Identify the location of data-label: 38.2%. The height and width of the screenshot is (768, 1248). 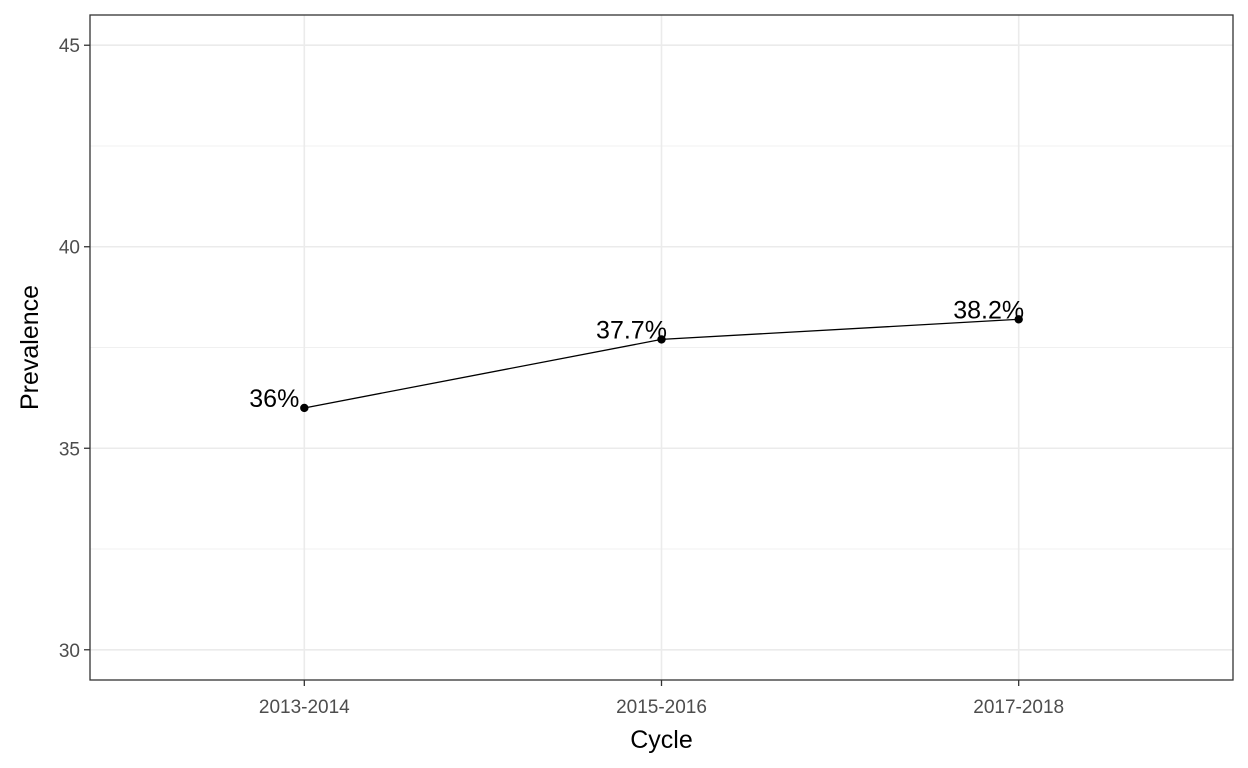
(988, 310).